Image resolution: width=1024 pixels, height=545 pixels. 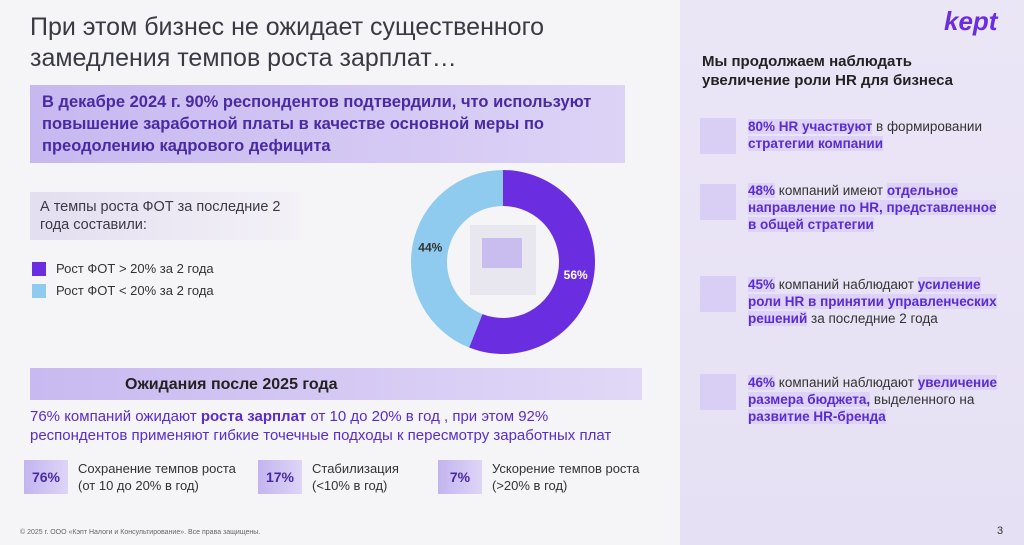 I want to click on text: за последние 2 года, so click(x=872, y=318).